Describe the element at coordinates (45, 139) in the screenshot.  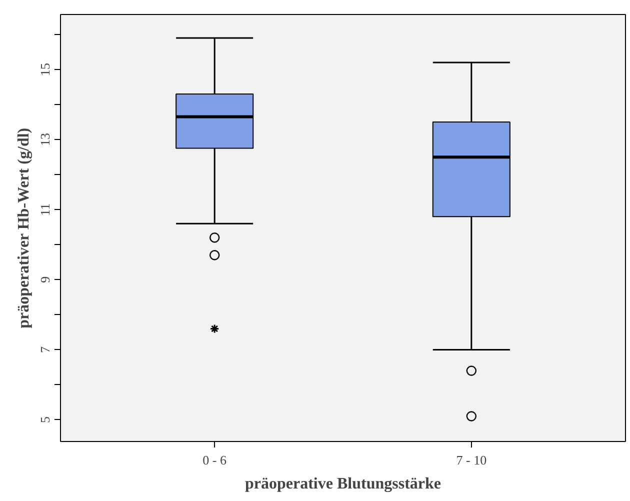
I see `y-tick-label: 13` at that location.